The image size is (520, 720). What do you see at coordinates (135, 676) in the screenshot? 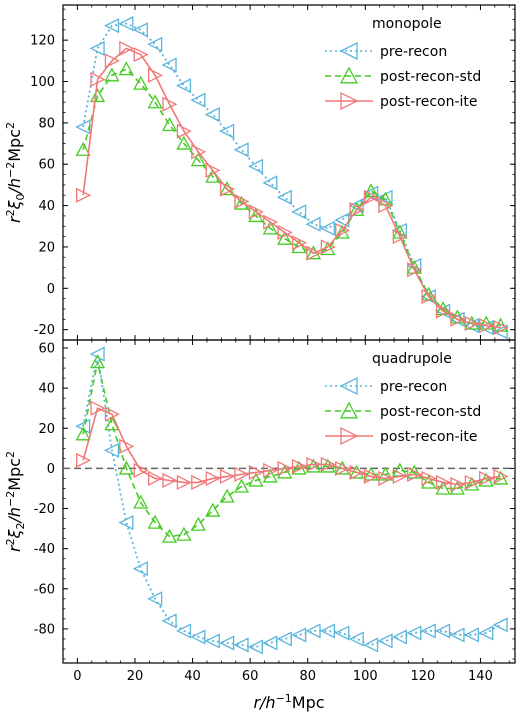
I see `x-tick-label: 20` at bounding box center [135, 676].